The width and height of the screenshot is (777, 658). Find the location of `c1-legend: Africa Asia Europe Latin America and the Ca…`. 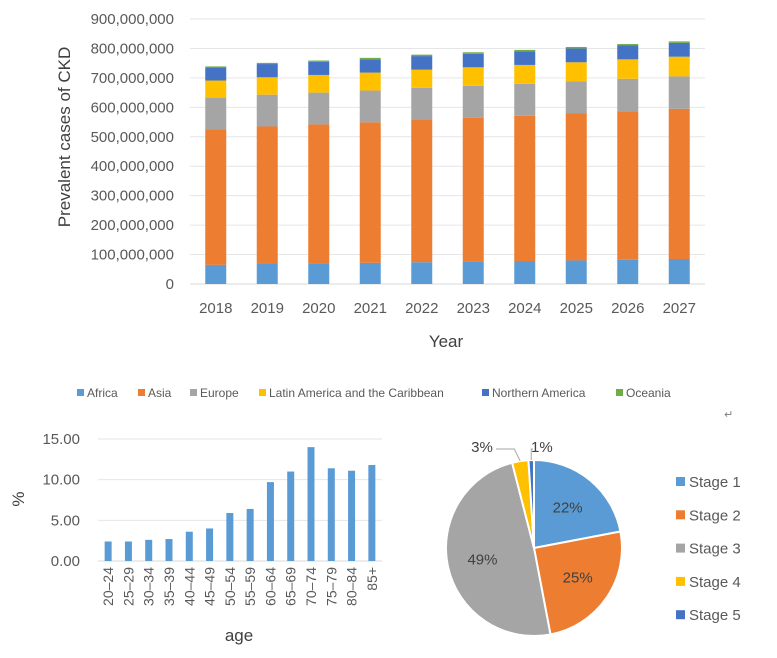

c1-legend: Africa Asia Europe Latin America and the Ca… is located at coordinates (374, 393).